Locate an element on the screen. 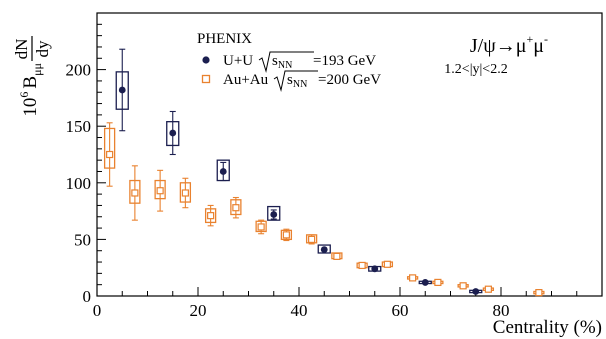 Image resolution: width=606 pixels, height=339 pixels. x-axis: 0 20 40 60 80 is located at coordinates (348, 303).